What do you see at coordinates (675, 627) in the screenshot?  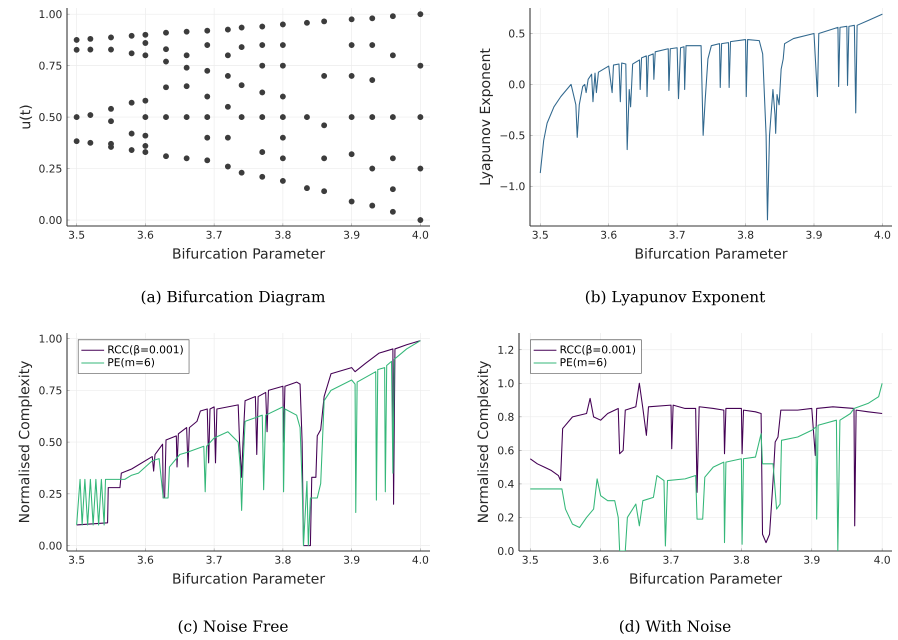 I see `text: (d) With Noise` at bounding box center [675, 627].